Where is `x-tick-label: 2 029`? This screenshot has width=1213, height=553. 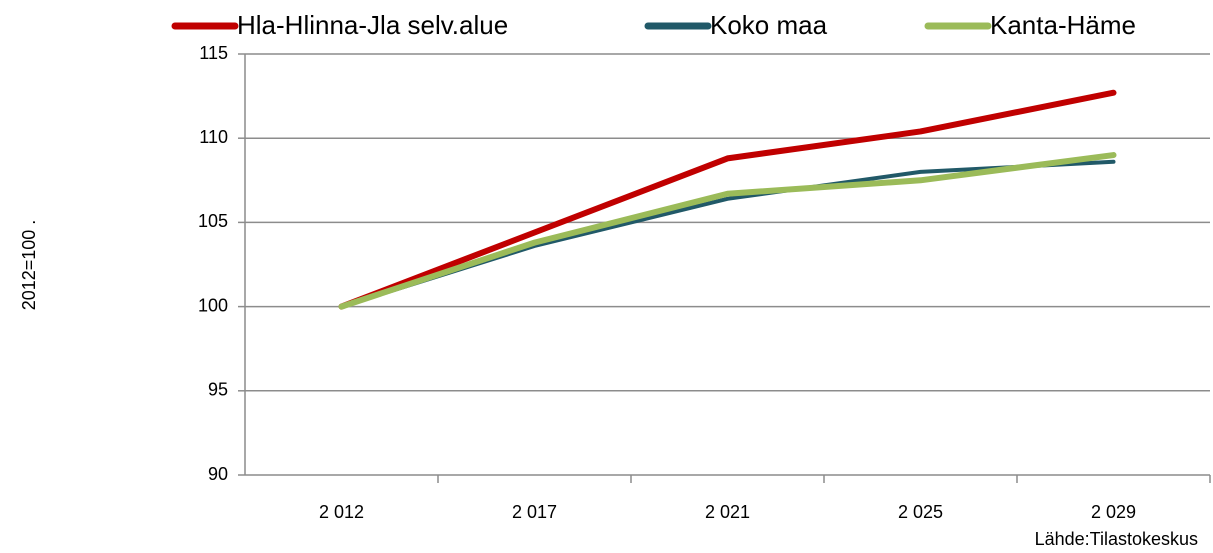
x-tick-label: 2 029 is located at coordinates (1113, 512).